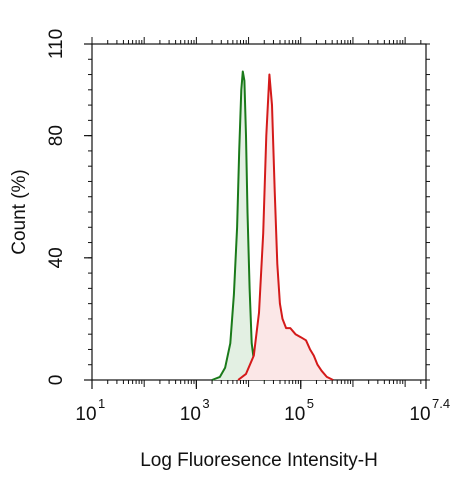  Describe the element at coordinates (101, 403) in the screenshot. I see `x-tick-exponent: 1` at that location.